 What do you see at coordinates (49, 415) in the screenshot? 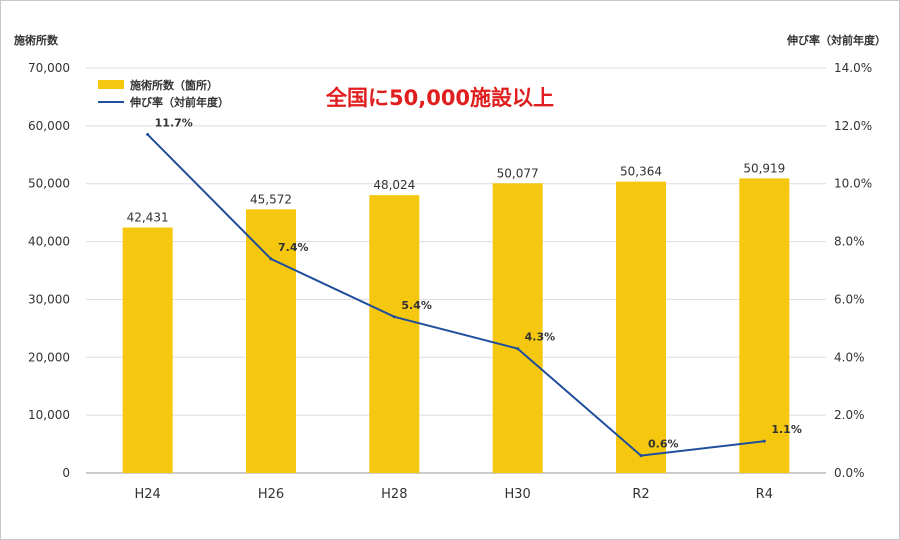
I see `y-left-tick-label: 10,000` at bounding box center [49, 415].